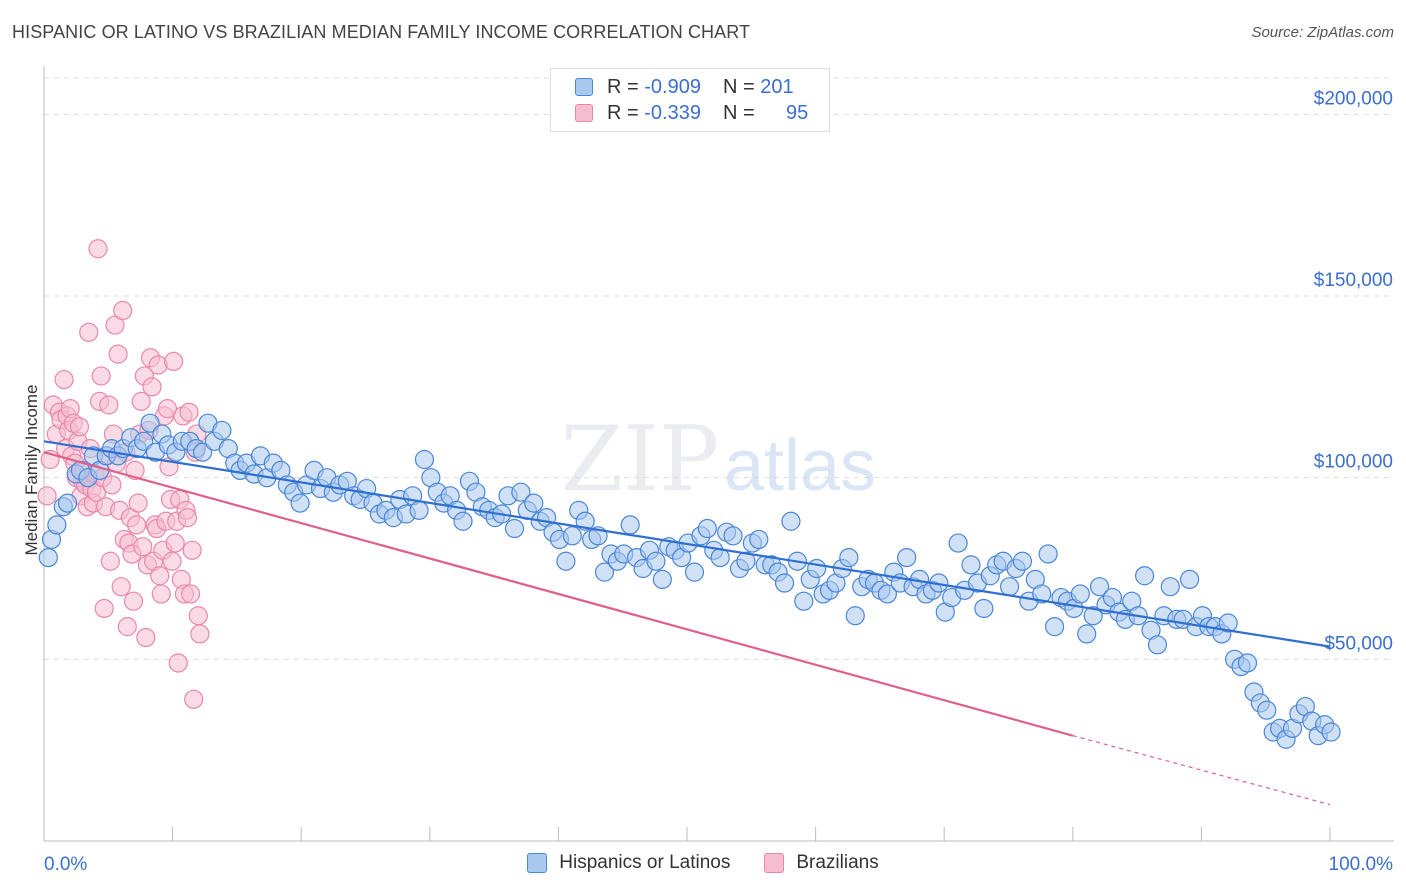  Describe the element at coordinates (821, 863) in the screenshot. I see `legend-item-brazilians: Brazilians` at that location.